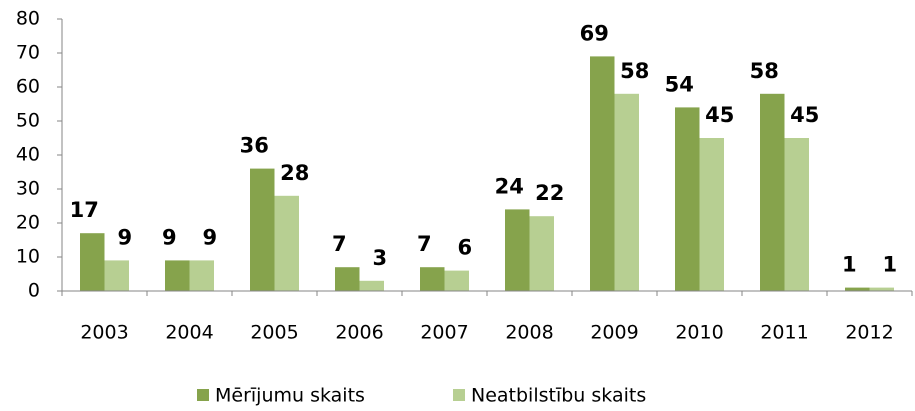 The width and height of the screenshot is (915, 411). Describe the element at coordinates (558, 396) in the screenshot. I see `legend-label: Neatbilstību skaits` at that location.